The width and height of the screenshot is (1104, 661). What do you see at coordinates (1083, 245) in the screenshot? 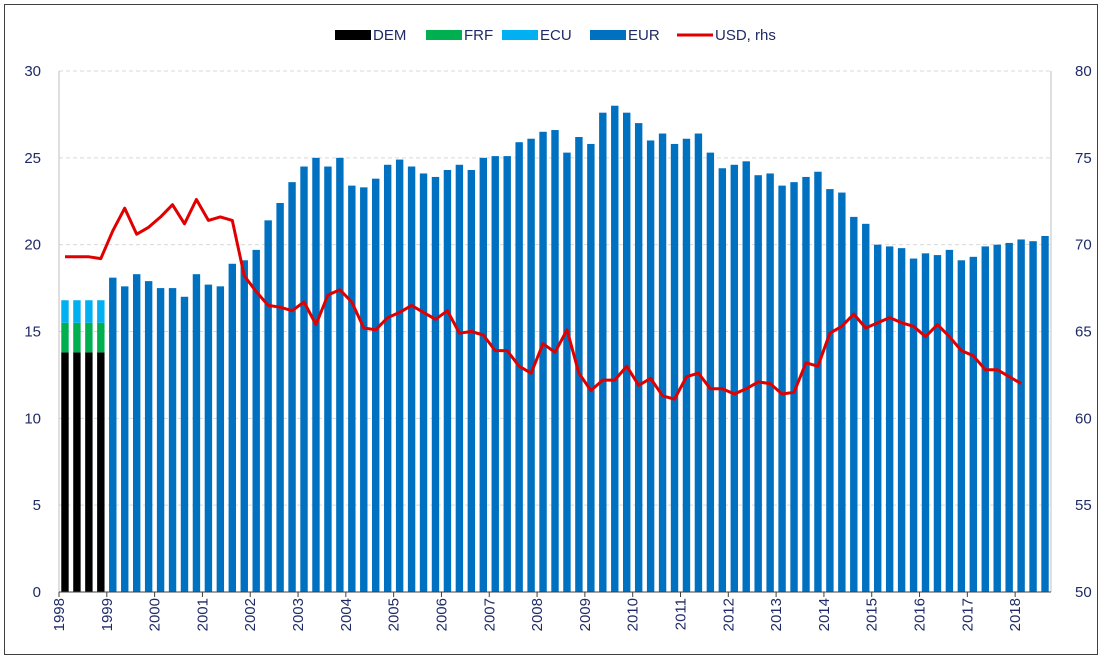
I see `right-tick-label: 70` at bounding box center [1083, 245].